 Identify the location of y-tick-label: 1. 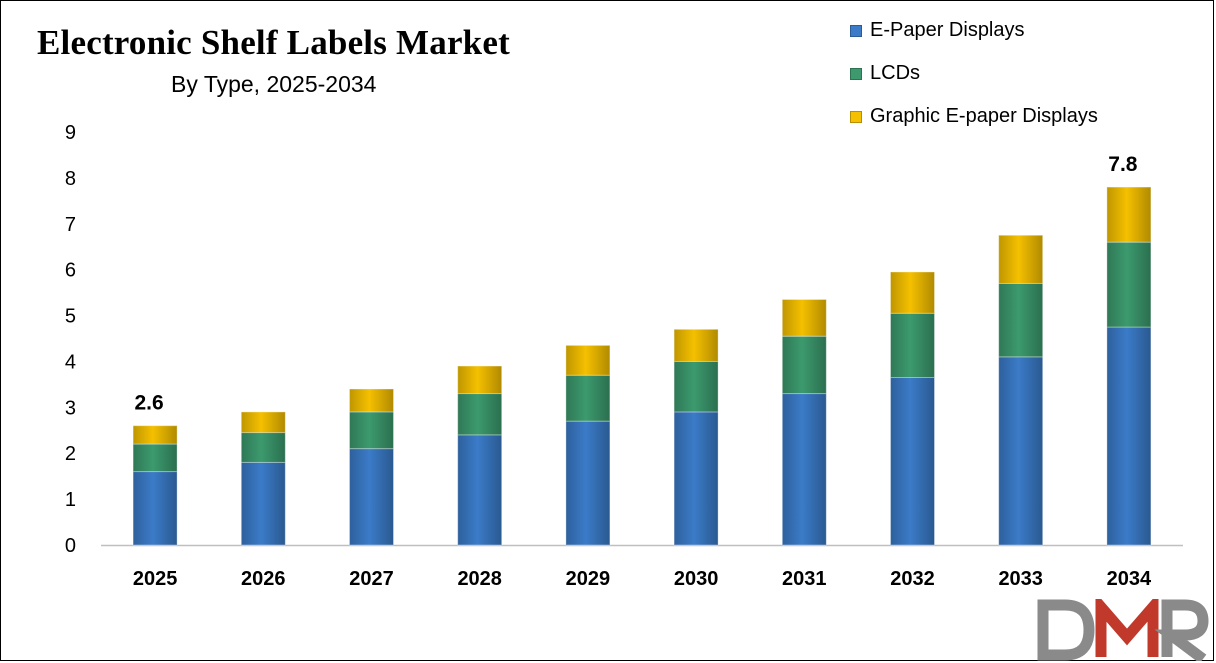
(70, 500).